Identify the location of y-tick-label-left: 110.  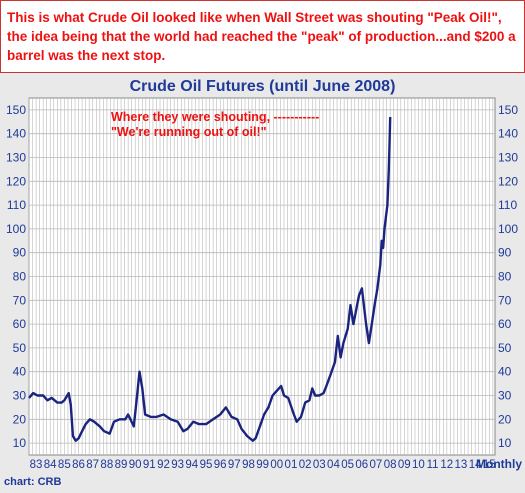
(16, 205).